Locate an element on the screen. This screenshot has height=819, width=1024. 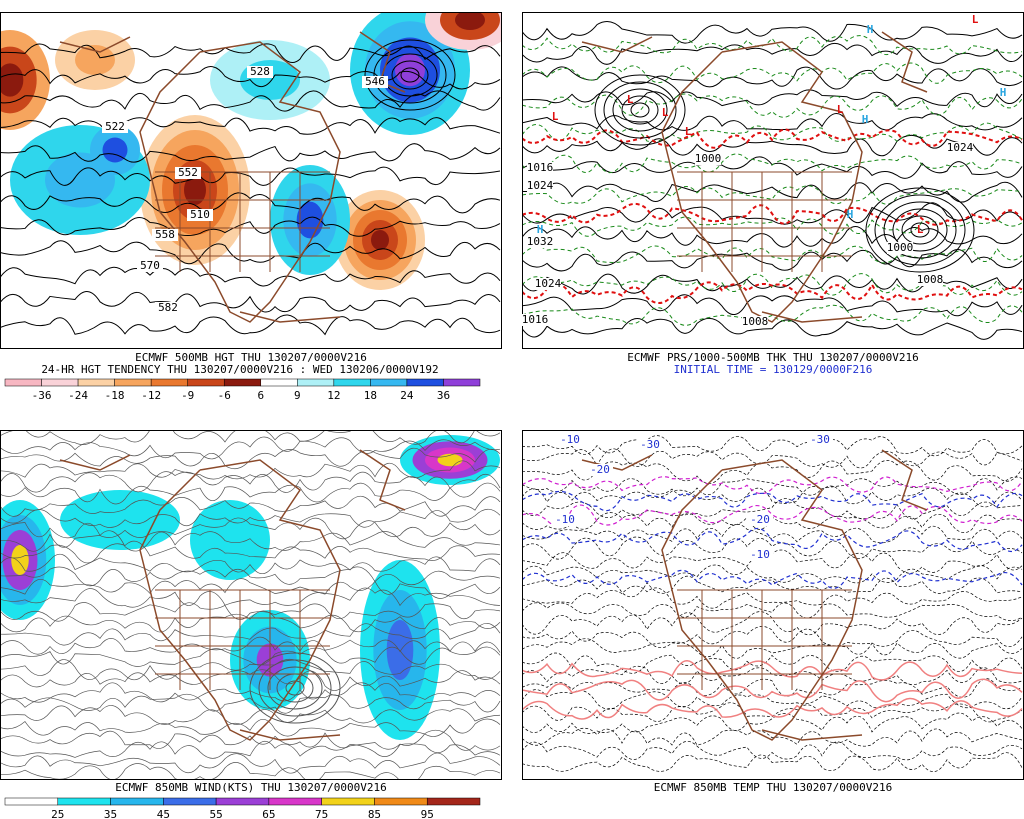
contour-label: 528 is located at coordinates (260, 71).